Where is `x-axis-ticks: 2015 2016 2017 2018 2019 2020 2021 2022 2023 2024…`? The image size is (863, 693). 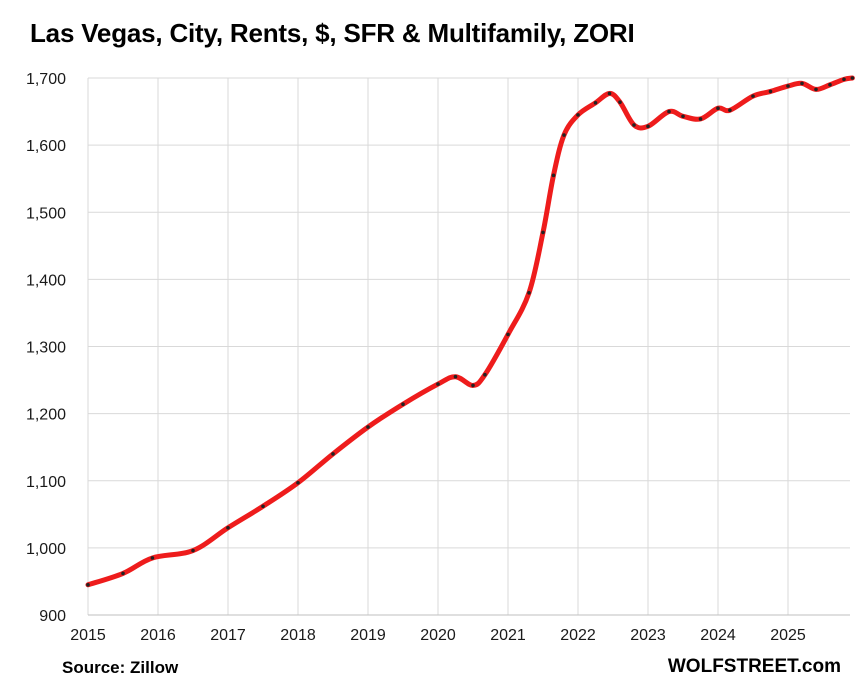 x-axis-ticks: 2015 2016 2017 2018 2019 2020 2021 2022 2023 2024… is located at coordinates (438, 635).